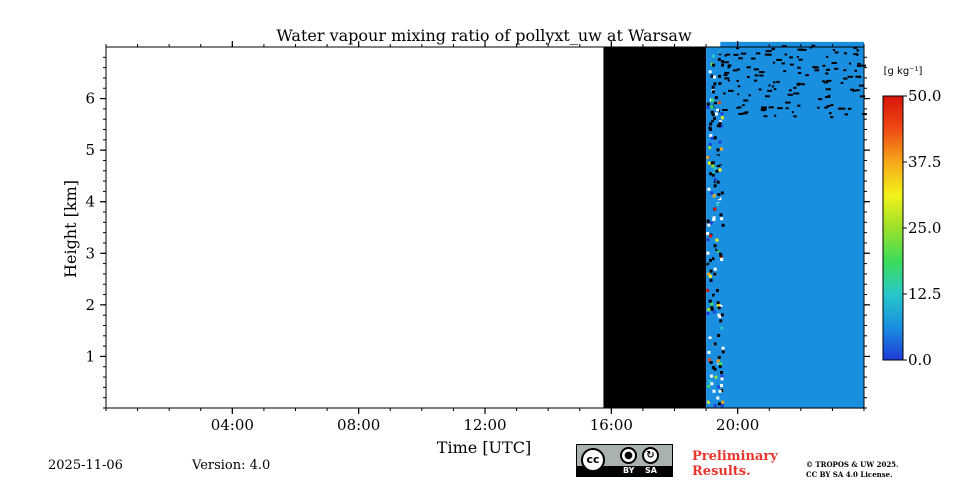 The width and height of the screenshot is (960, 480). Describe the element at coordinates (90, 305) in the screenshot. I see `y-tick-label: 2` at that location.